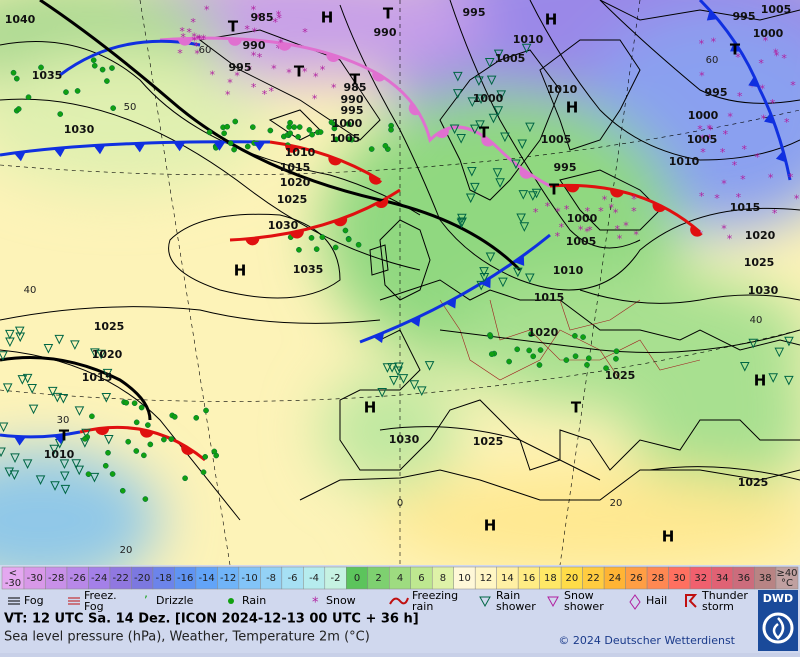 The height and width of the screenshot is (657, 800). What do you see at coordinates (576, 408) in the screenshot?
I see `pressure-center: T` at bounding box center [576, 408].